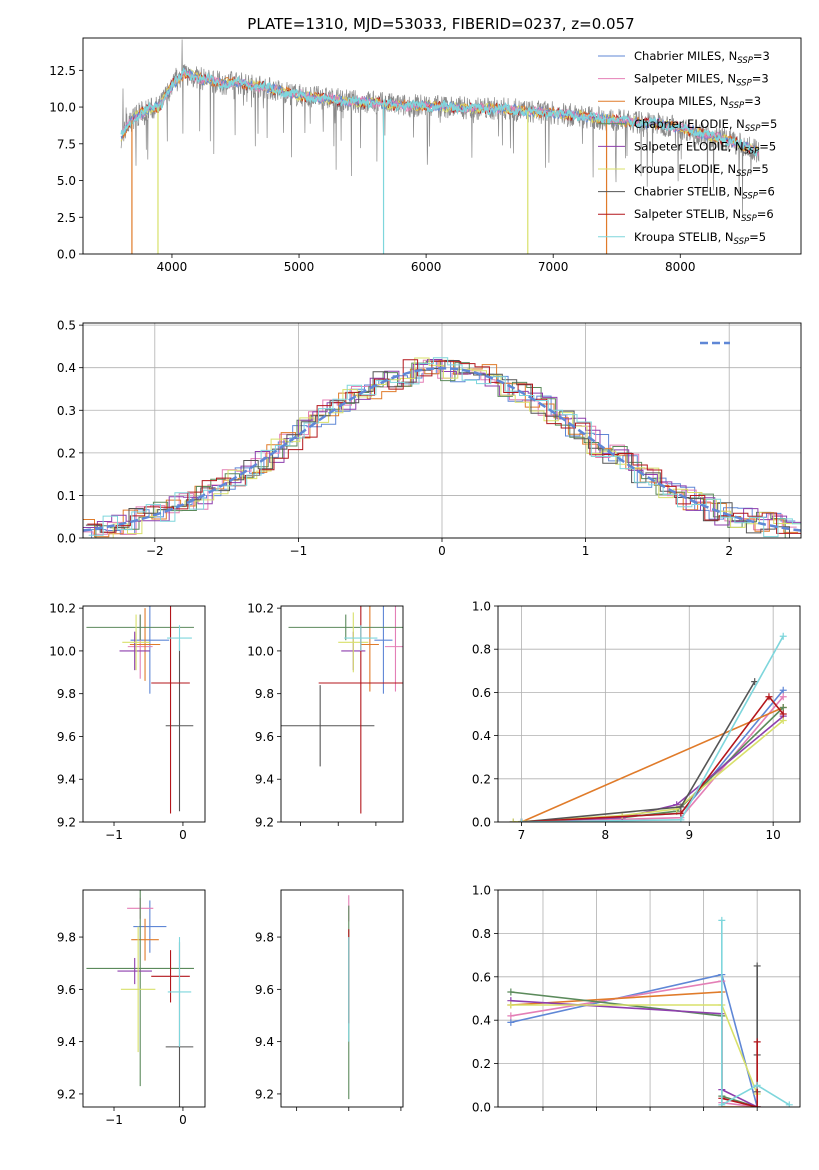 This screenshot has height=1170, width=819. Describe the element at coordinates (586, 551) in the screenshot. I see `x-tick-label: 1` at that location.